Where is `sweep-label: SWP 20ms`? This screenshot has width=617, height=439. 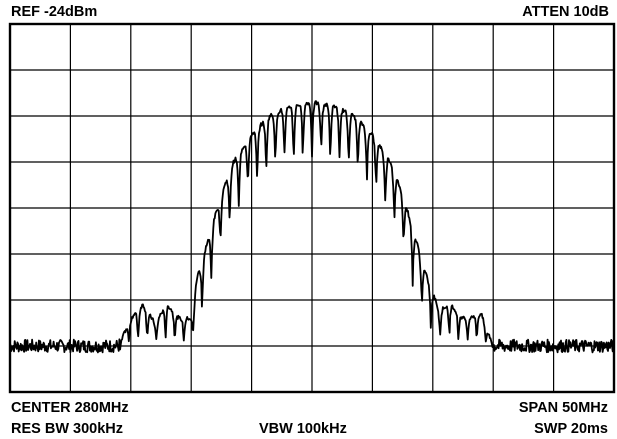 sweep-label: SWP 20ms is located at coordinates (571, 429).